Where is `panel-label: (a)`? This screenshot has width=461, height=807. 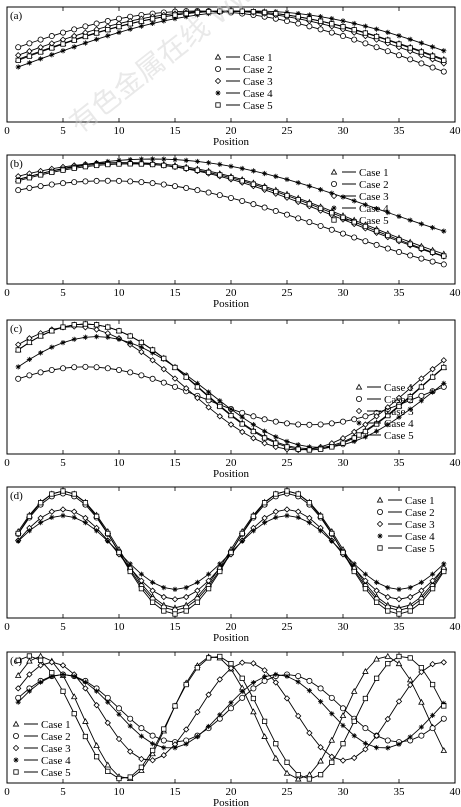 panel-label: (a) is located at coordinates (16, 16).